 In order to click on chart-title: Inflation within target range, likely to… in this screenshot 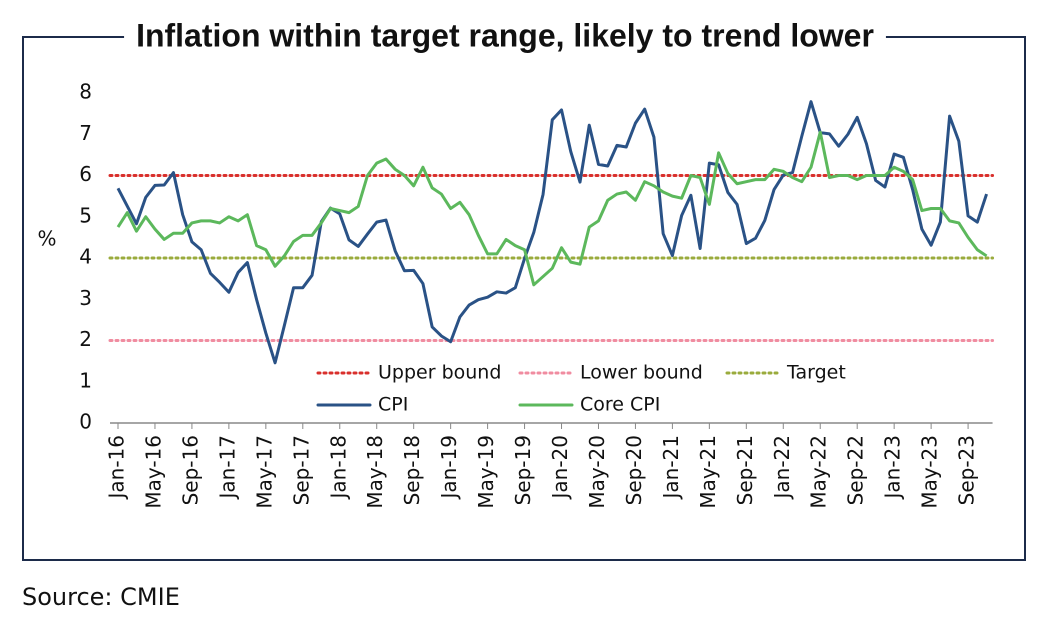, I will do `click(505, 35)`.